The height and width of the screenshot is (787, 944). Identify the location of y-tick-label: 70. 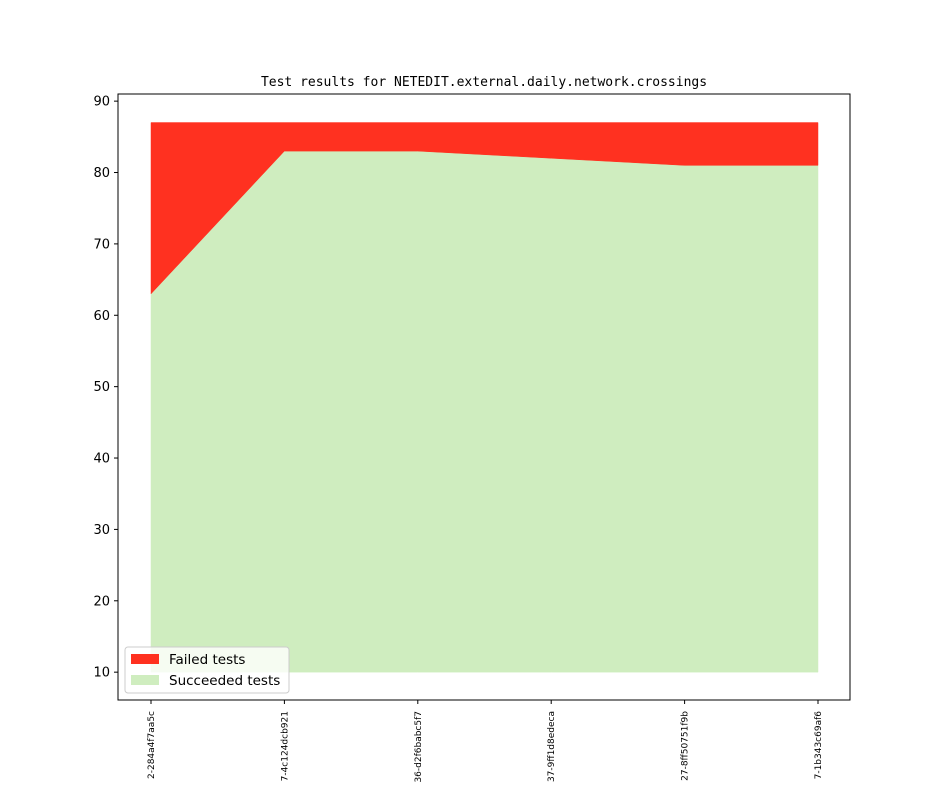
(101, 244).